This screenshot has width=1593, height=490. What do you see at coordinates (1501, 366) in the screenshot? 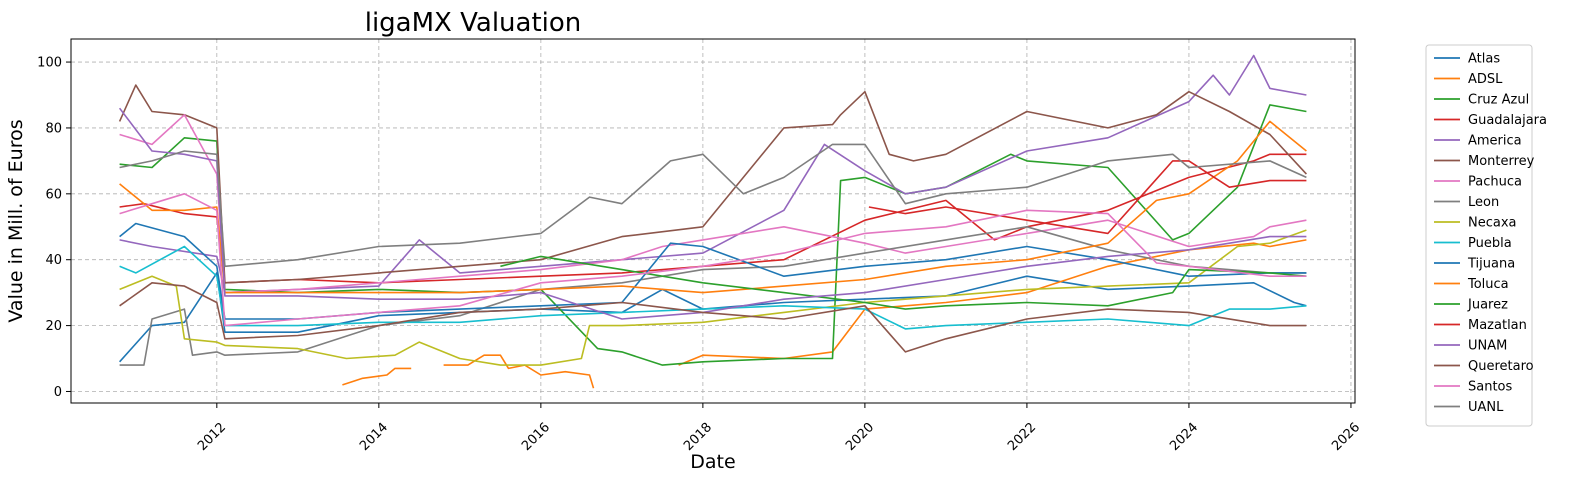
I see `legend-label: Queretaro` at bounding box center [1501, 366].